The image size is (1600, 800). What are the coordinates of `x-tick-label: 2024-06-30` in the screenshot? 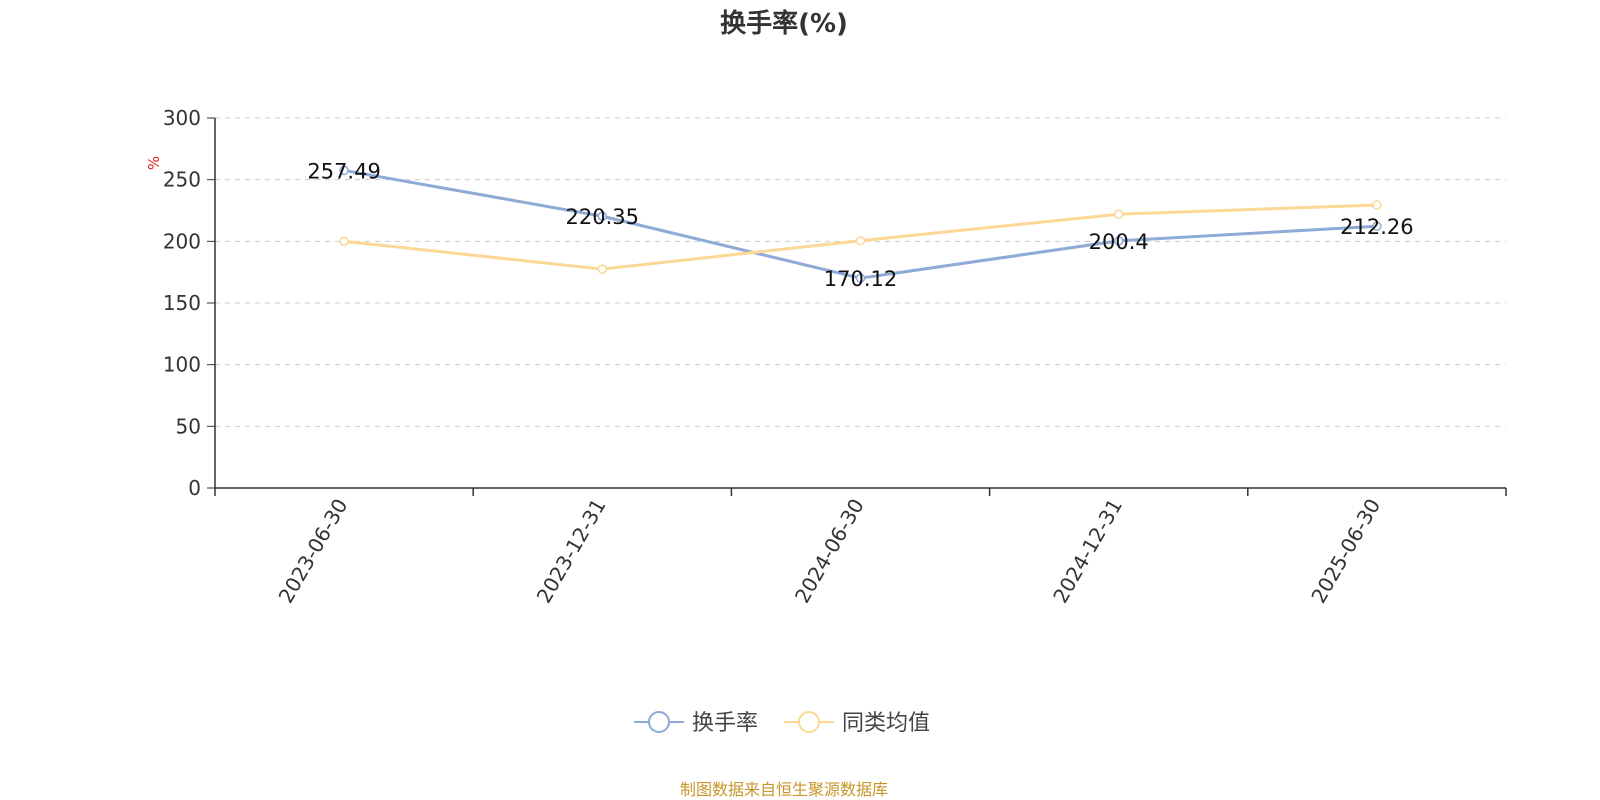 It's located at (829, 551).